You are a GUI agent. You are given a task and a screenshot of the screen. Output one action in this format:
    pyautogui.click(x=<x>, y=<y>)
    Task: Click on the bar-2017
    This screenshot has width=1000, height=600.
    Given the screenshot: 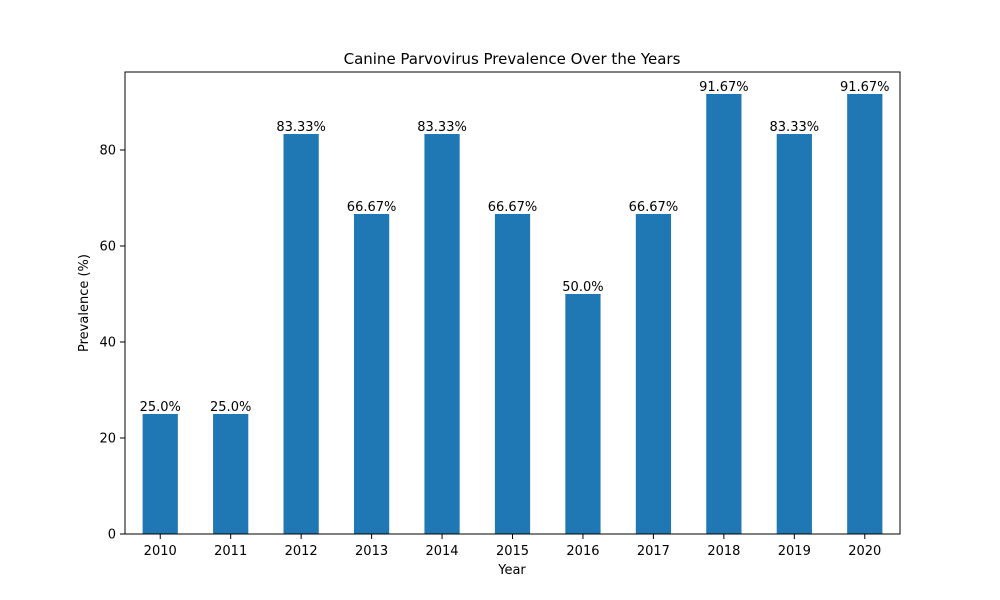 What is the action you would take?
    pyautogui.click(x=653, y=374)
    